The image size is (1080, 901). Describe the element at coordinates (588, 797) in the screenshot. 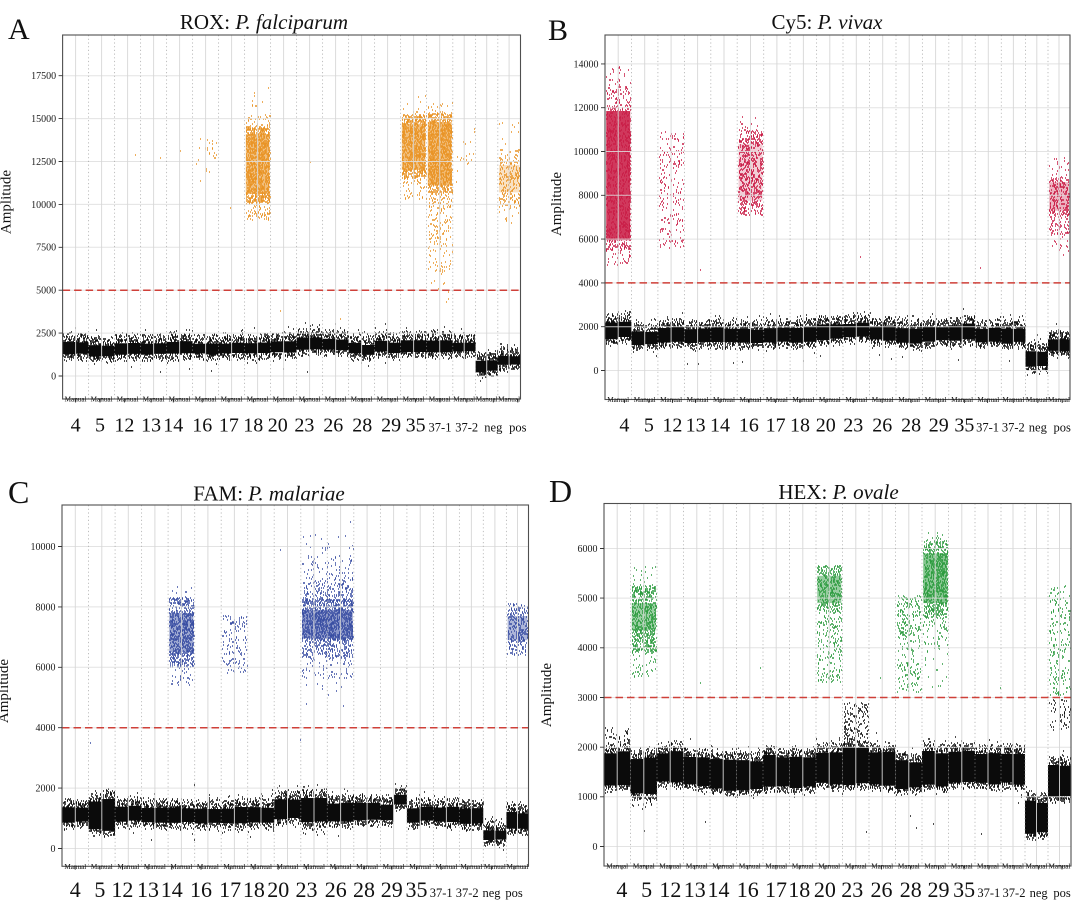

I see `svg-text: 1000` at that location.